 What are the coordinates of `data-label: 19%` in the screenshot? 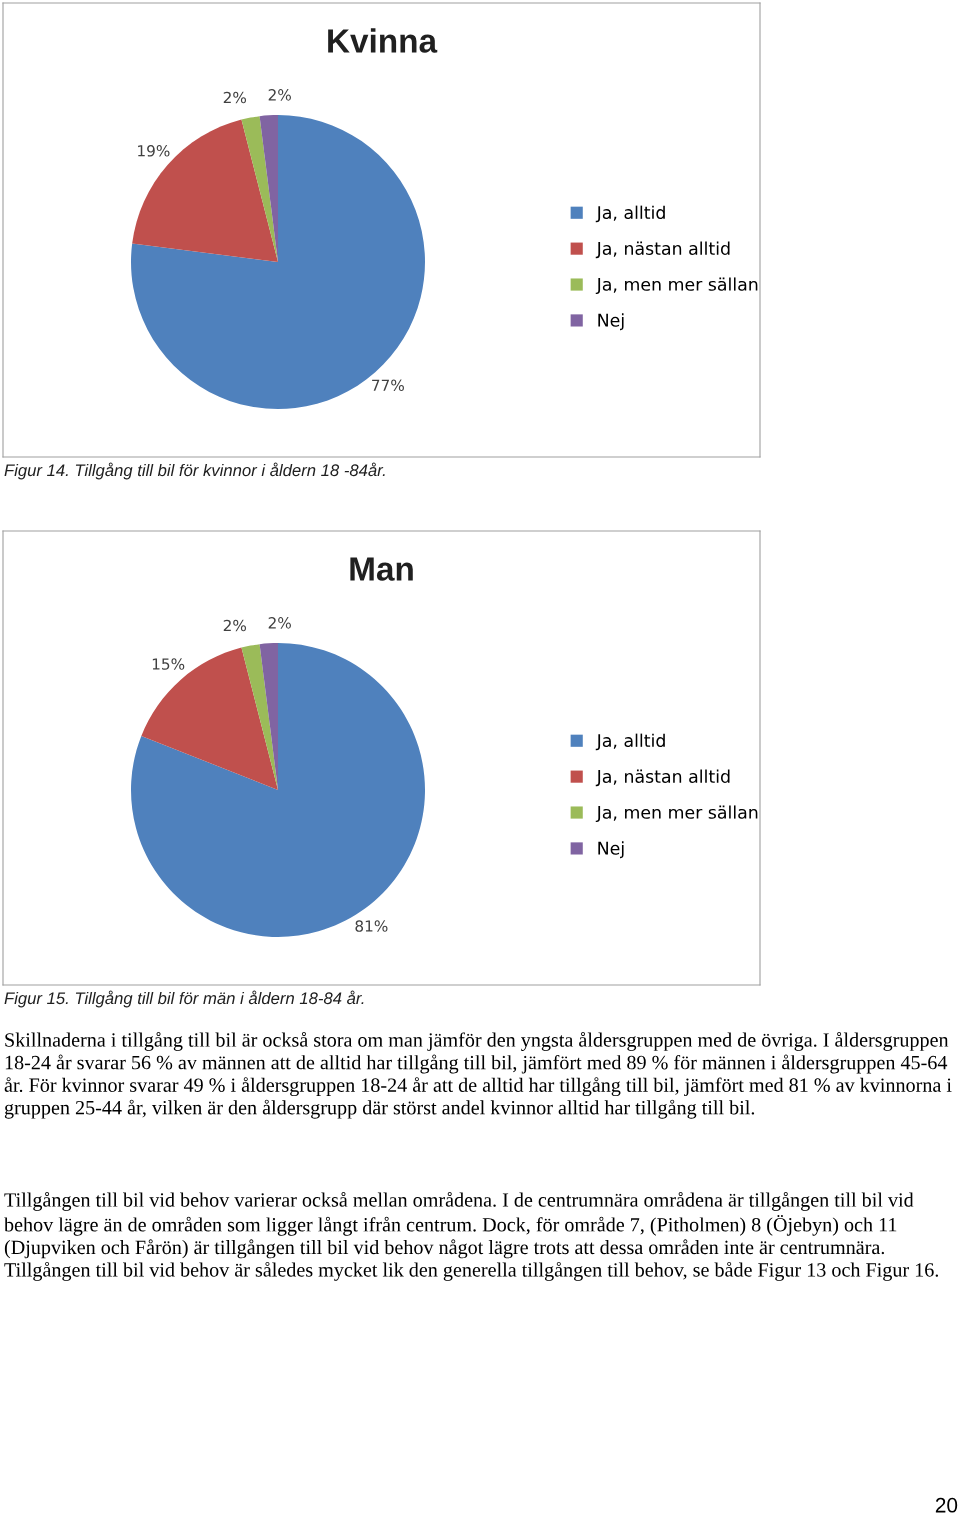 It's located at (154, 151).